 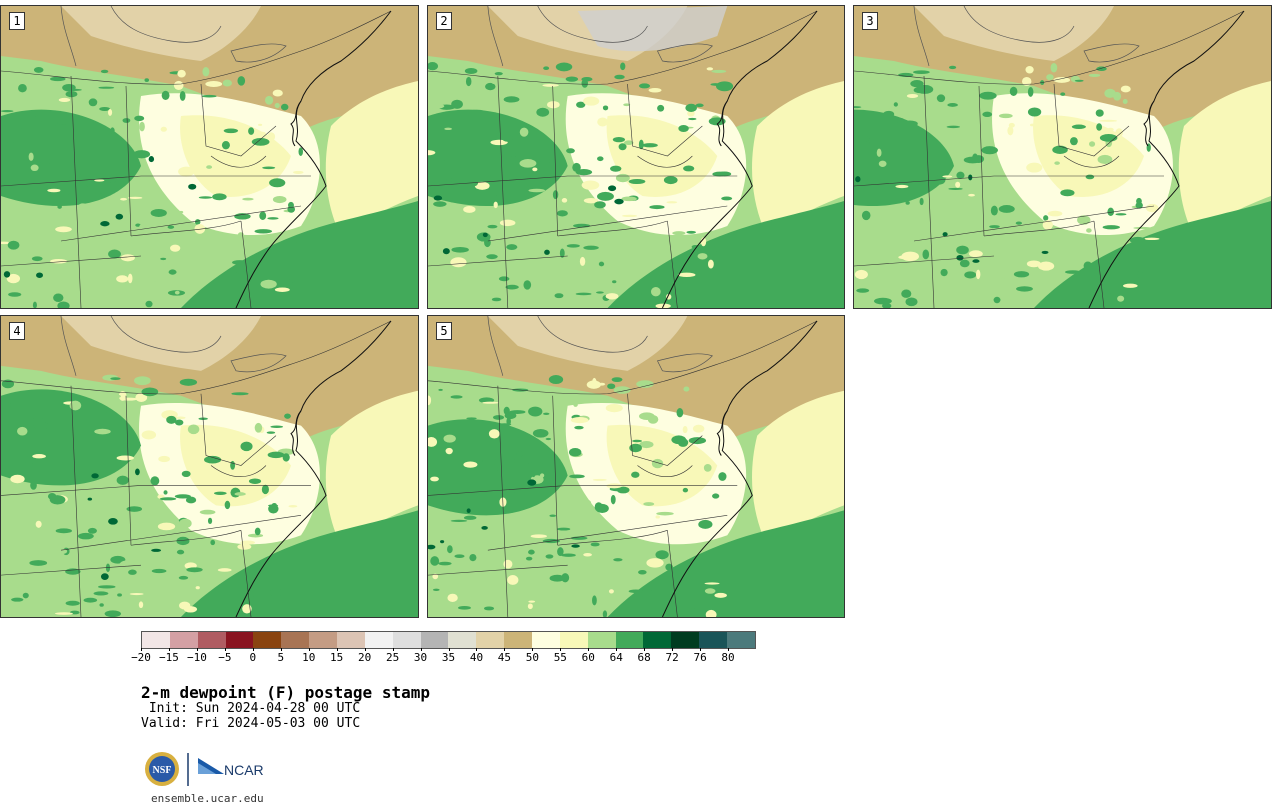 What do you see at coordinates (444, 331) in the screenshot?
I see `panel-number: 5` at bounding box center [444, 331].